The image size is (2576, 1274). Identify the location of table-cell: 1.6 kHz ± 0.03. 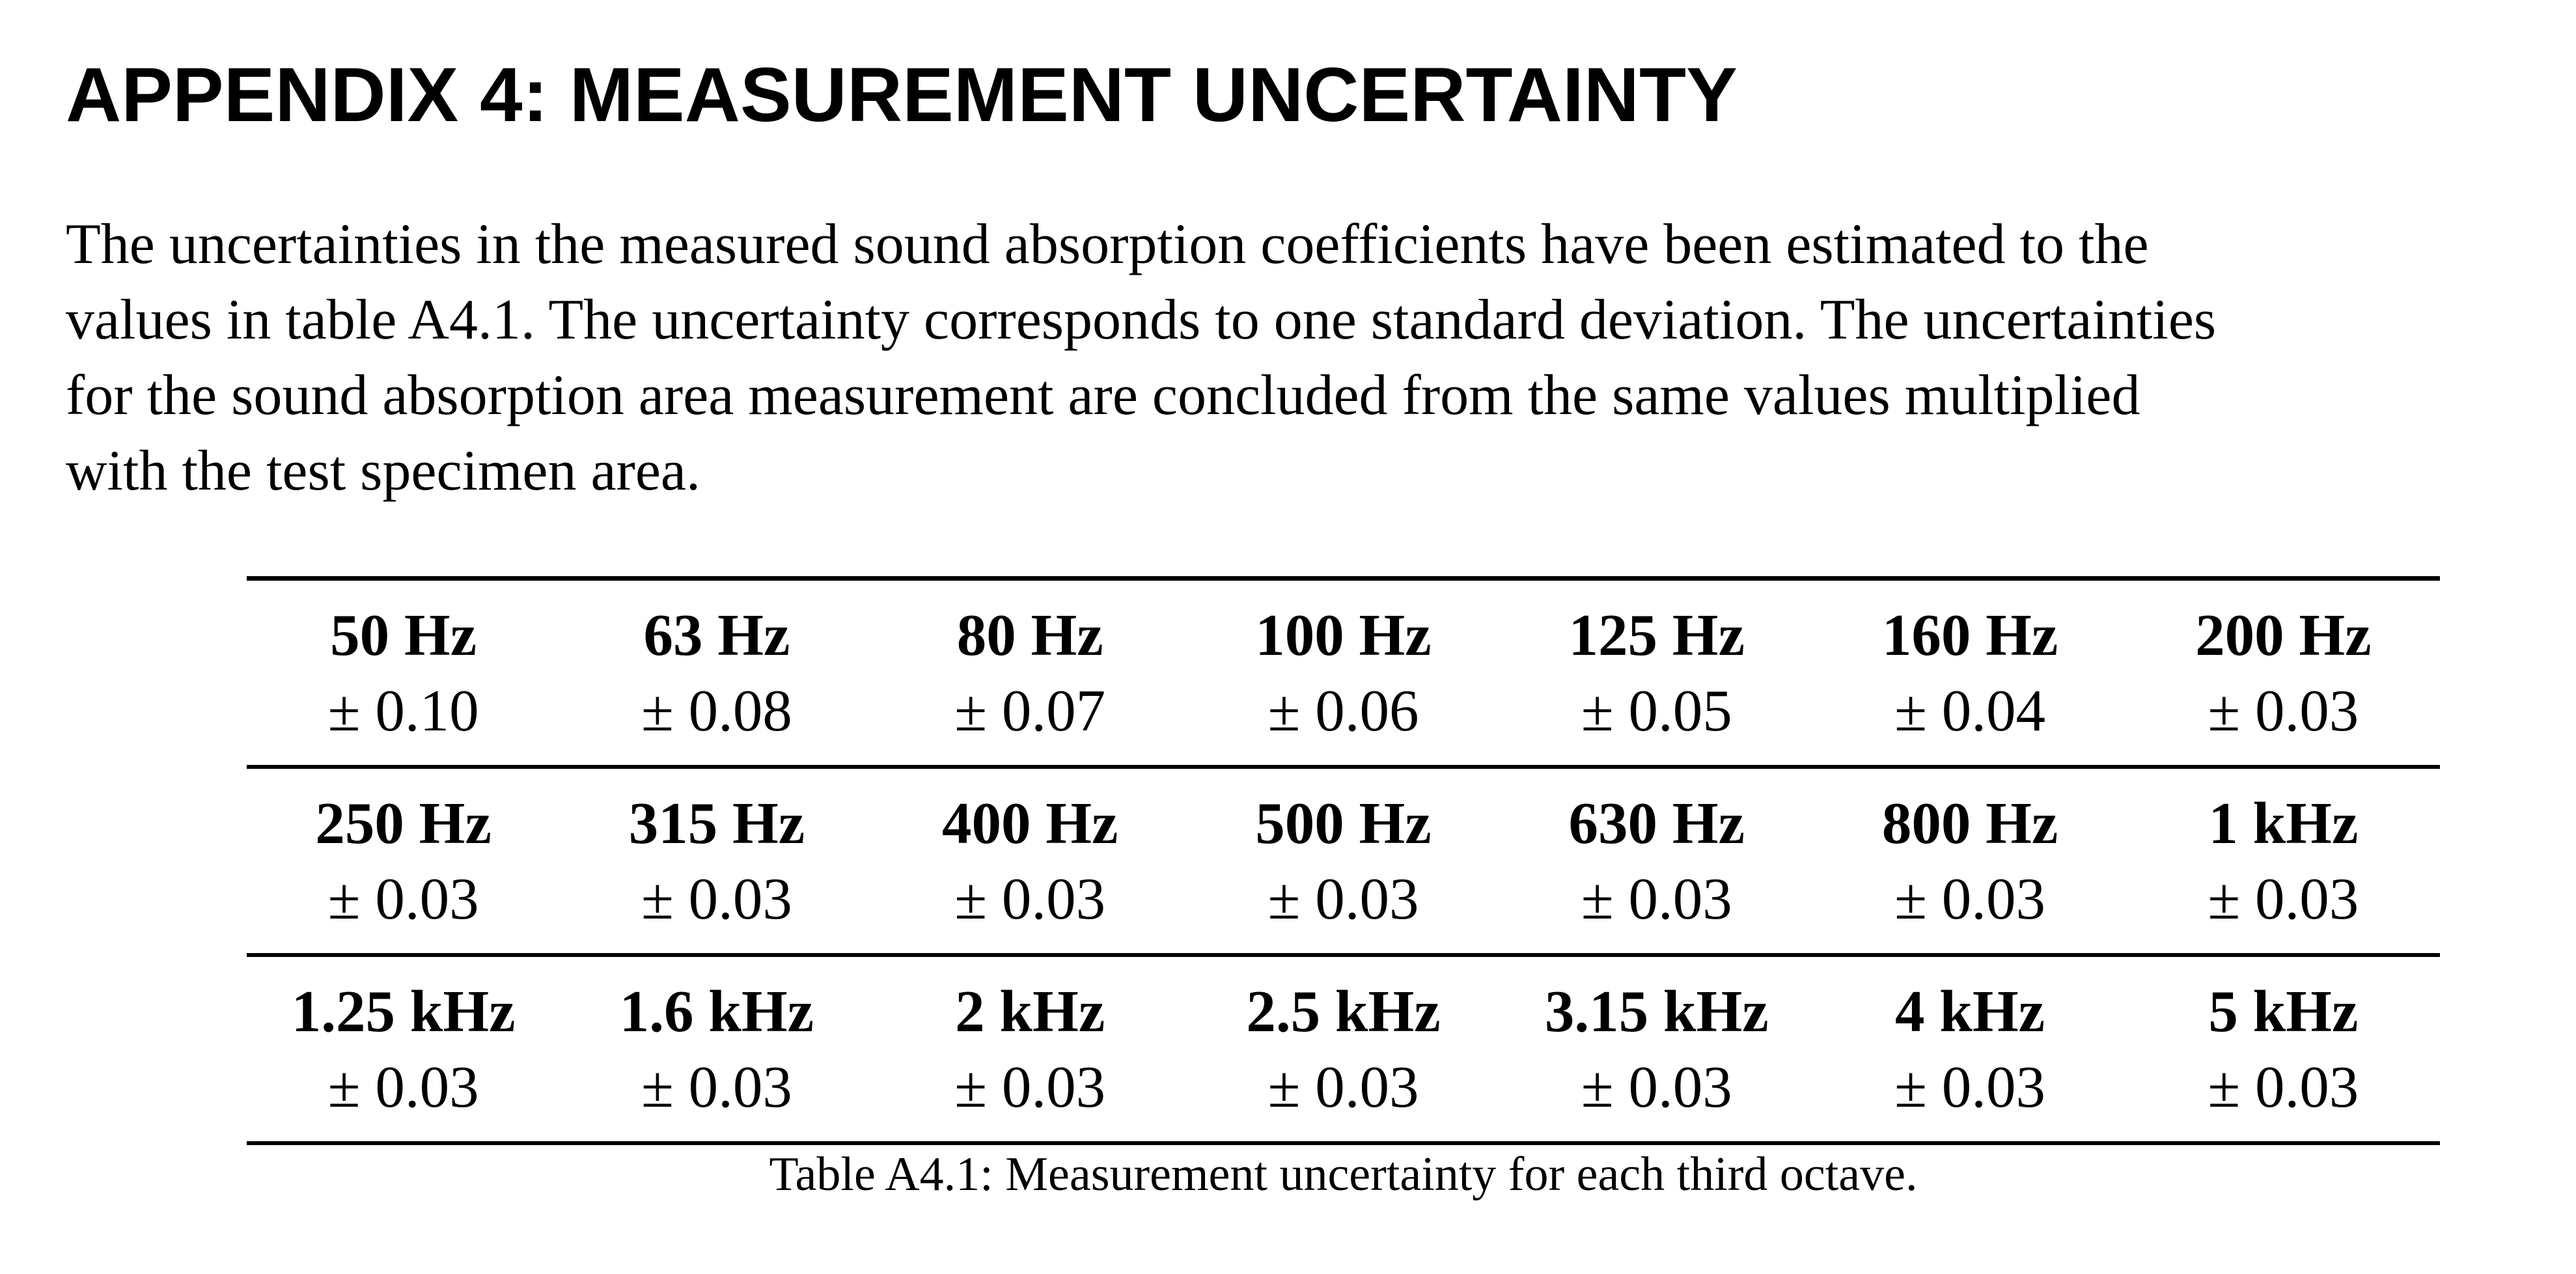
(717, 1050).